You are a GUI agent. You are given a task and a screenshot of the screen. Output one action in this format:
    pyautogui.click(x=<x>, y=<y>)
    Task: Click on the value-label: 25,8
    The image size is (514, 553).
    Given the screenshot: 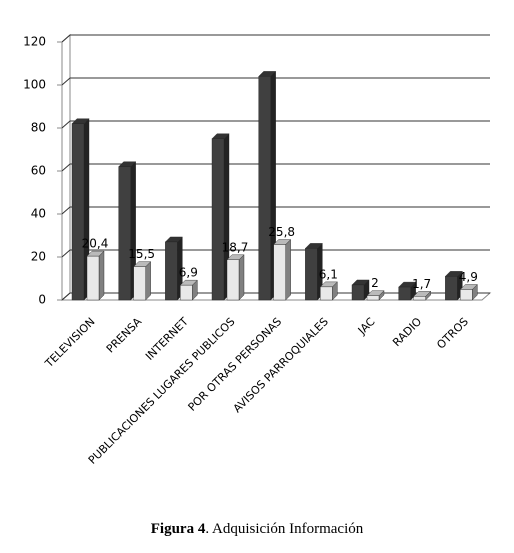 What is the action you would take?
    pyautogui.click(x=281, y=232)
    